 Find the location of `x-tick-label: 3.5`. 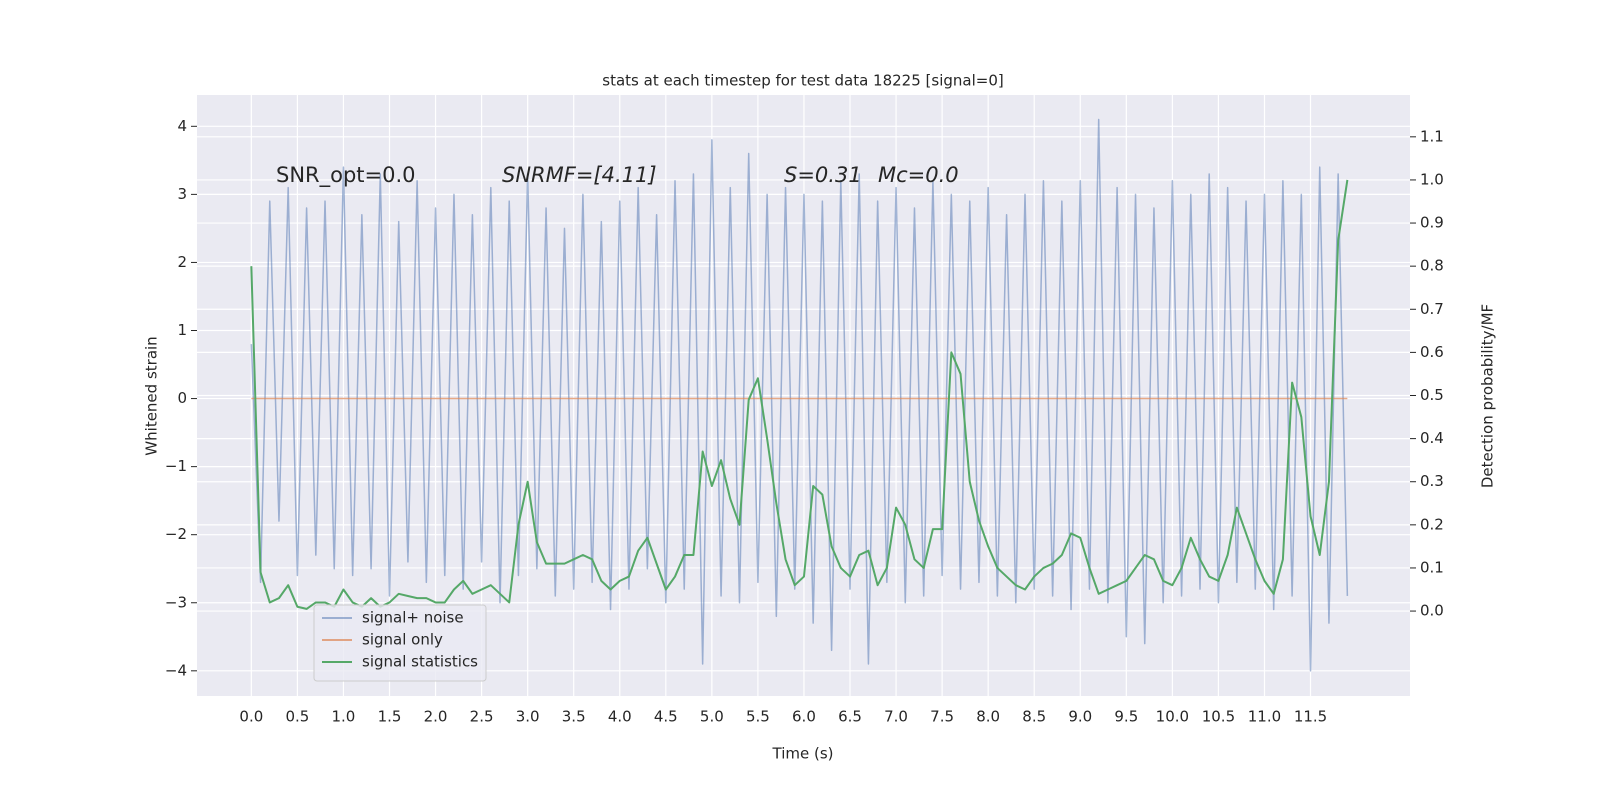

x-tick-label: 3.5 is located at coordinates (574, 717).